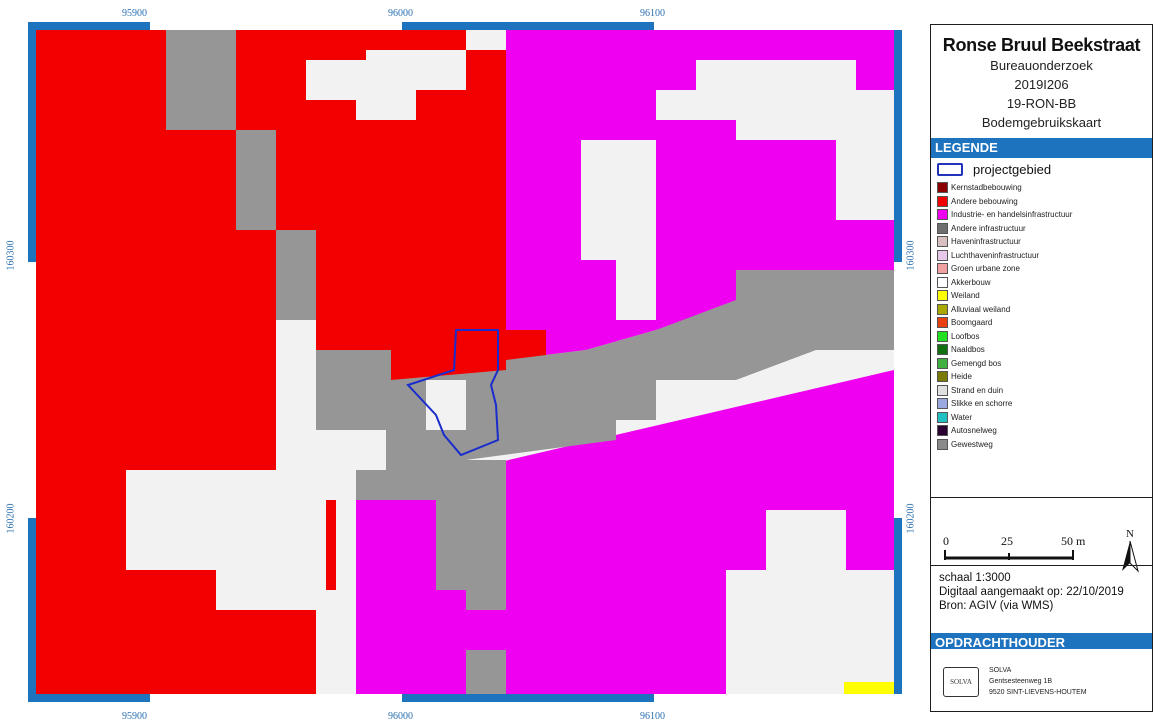  I want to click on legend-item: Groen urbane zone, so click(1041, 269).